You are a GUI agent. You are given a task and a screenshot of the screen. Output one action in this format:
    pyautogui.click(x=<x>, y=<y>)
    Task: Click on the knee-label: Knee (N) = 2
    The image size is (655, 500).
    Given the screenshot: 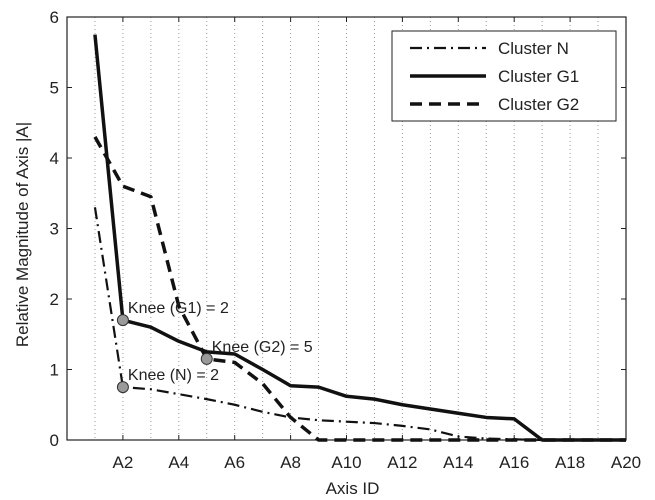 What is the action you would take?
    pyautogui.click(x=173, y=375)
    